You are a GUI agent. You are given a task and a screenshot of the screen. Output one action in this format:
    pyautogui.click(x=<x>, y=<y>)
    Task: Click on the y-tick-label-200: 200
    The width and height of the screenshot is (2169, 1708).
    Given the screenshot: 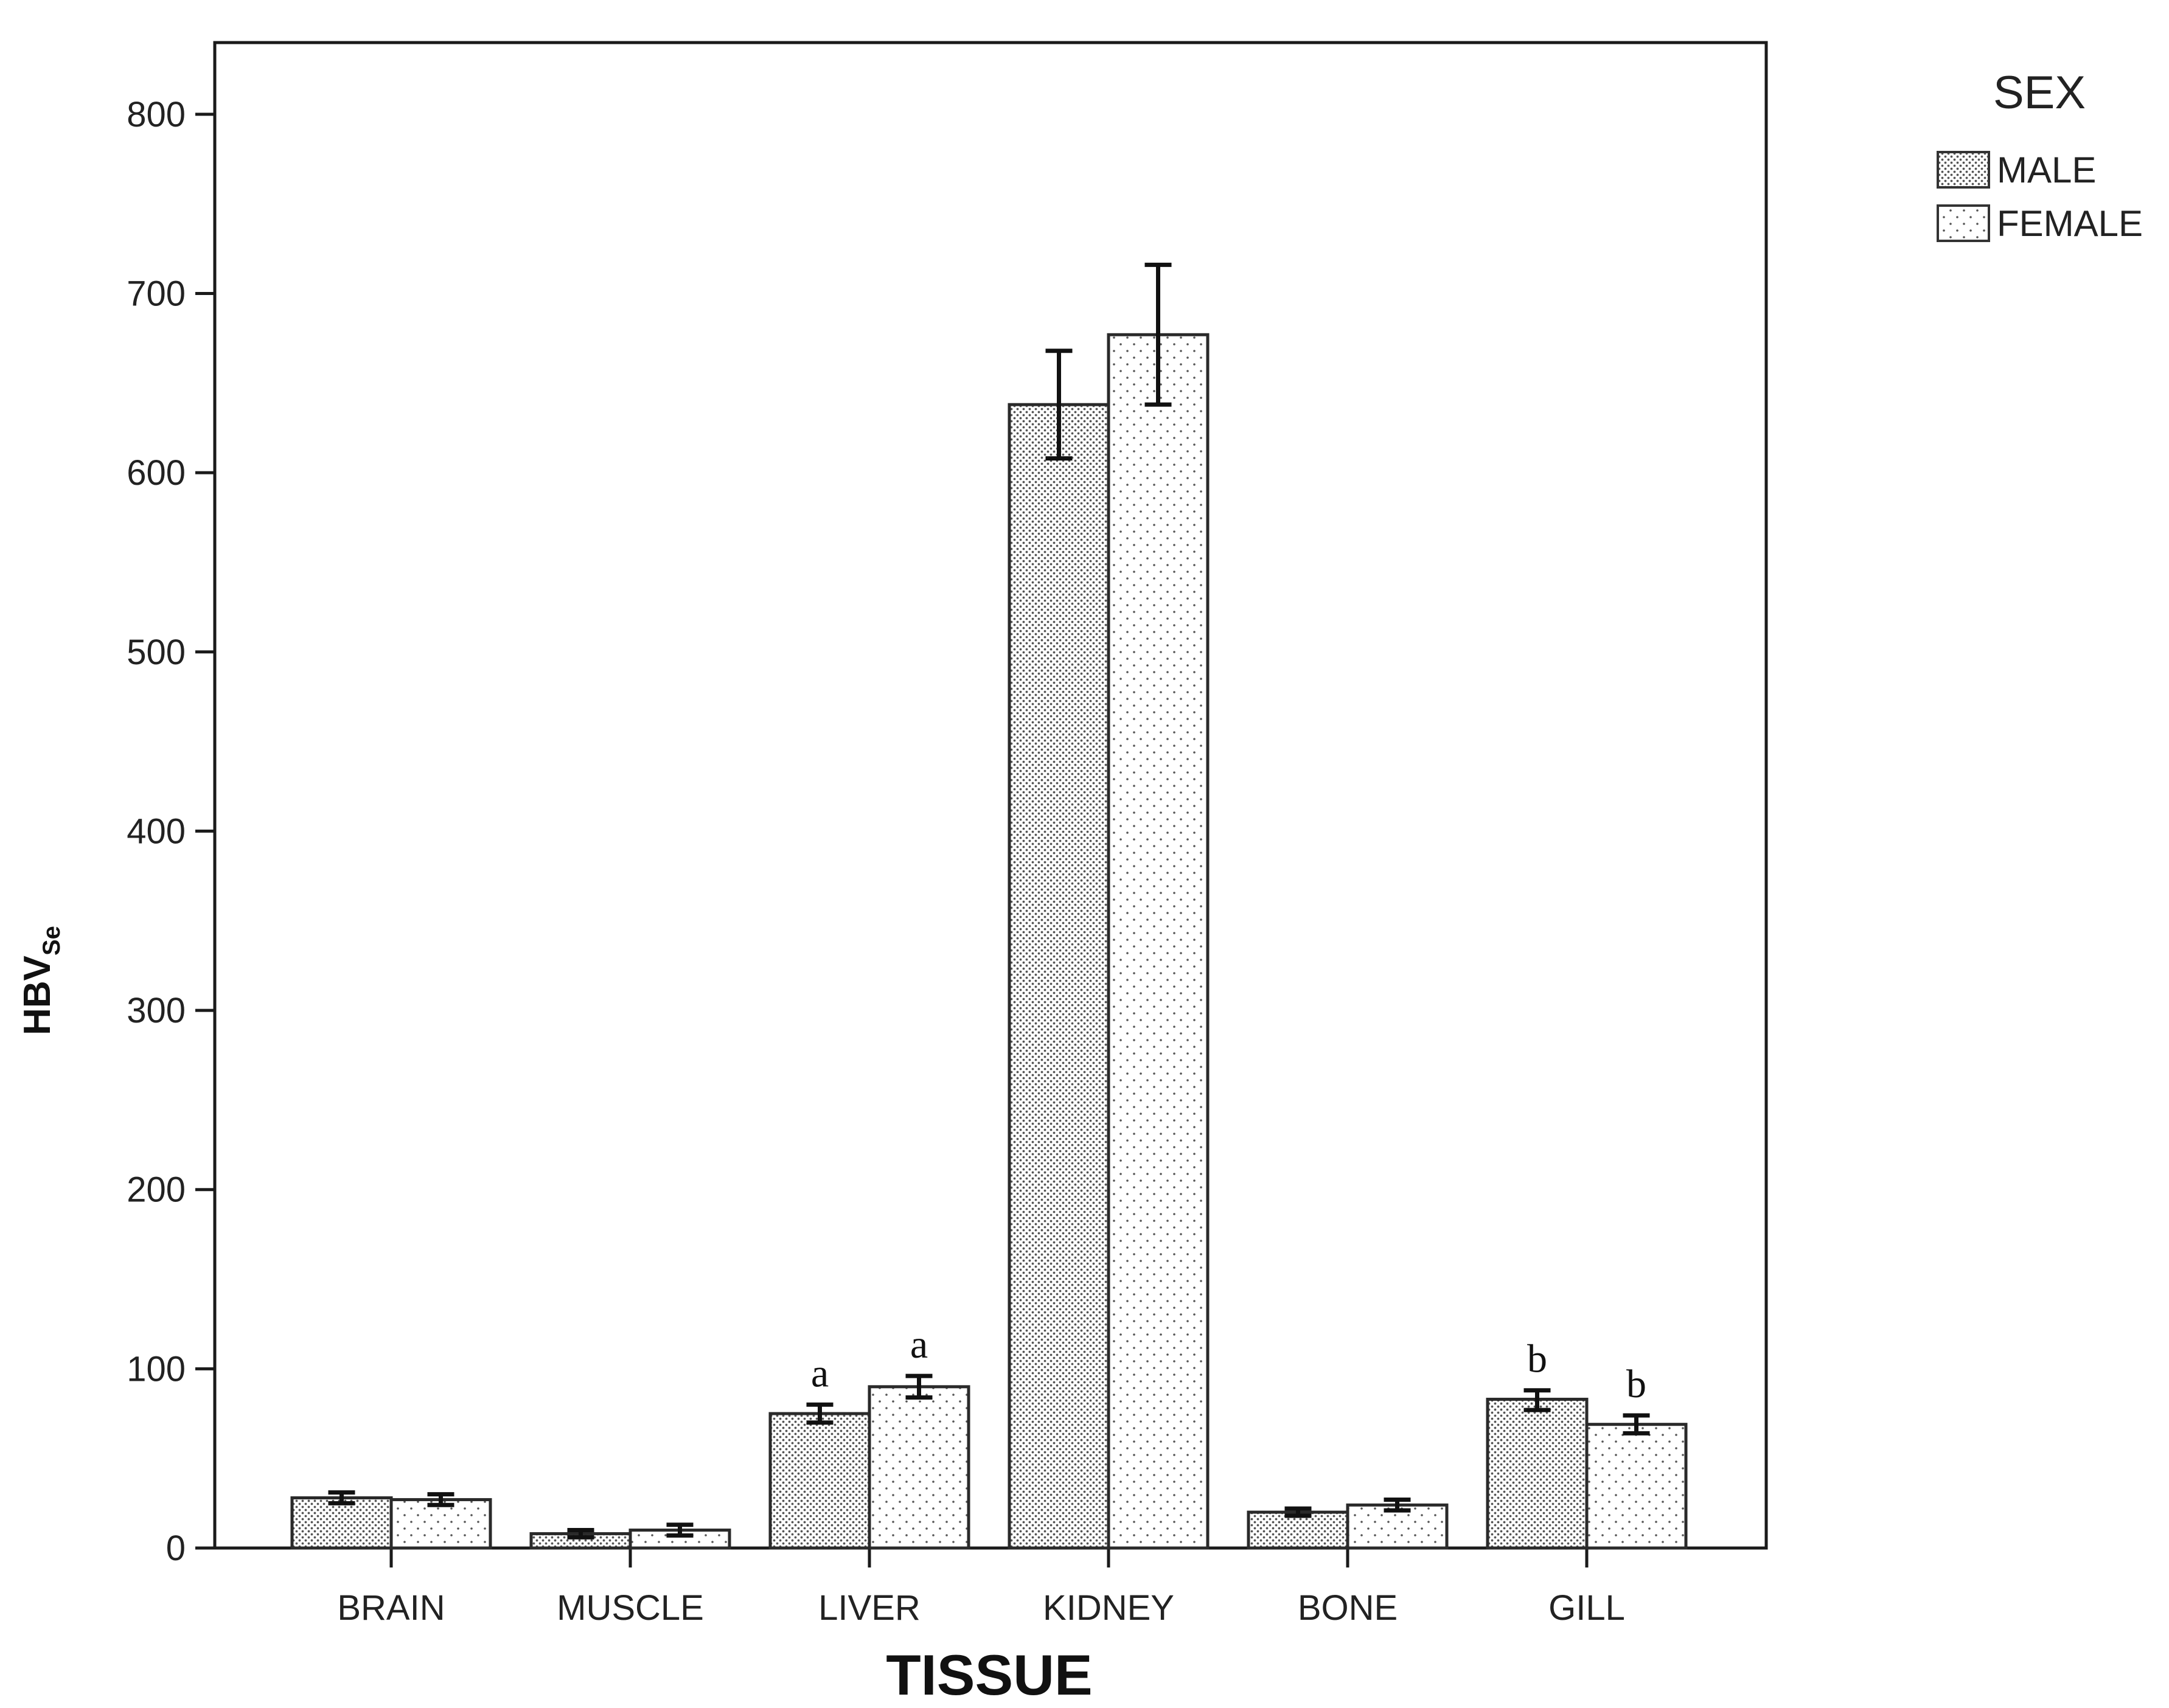 What is the action you would take?
    pyautogui.click(x=156, y=1190)
    